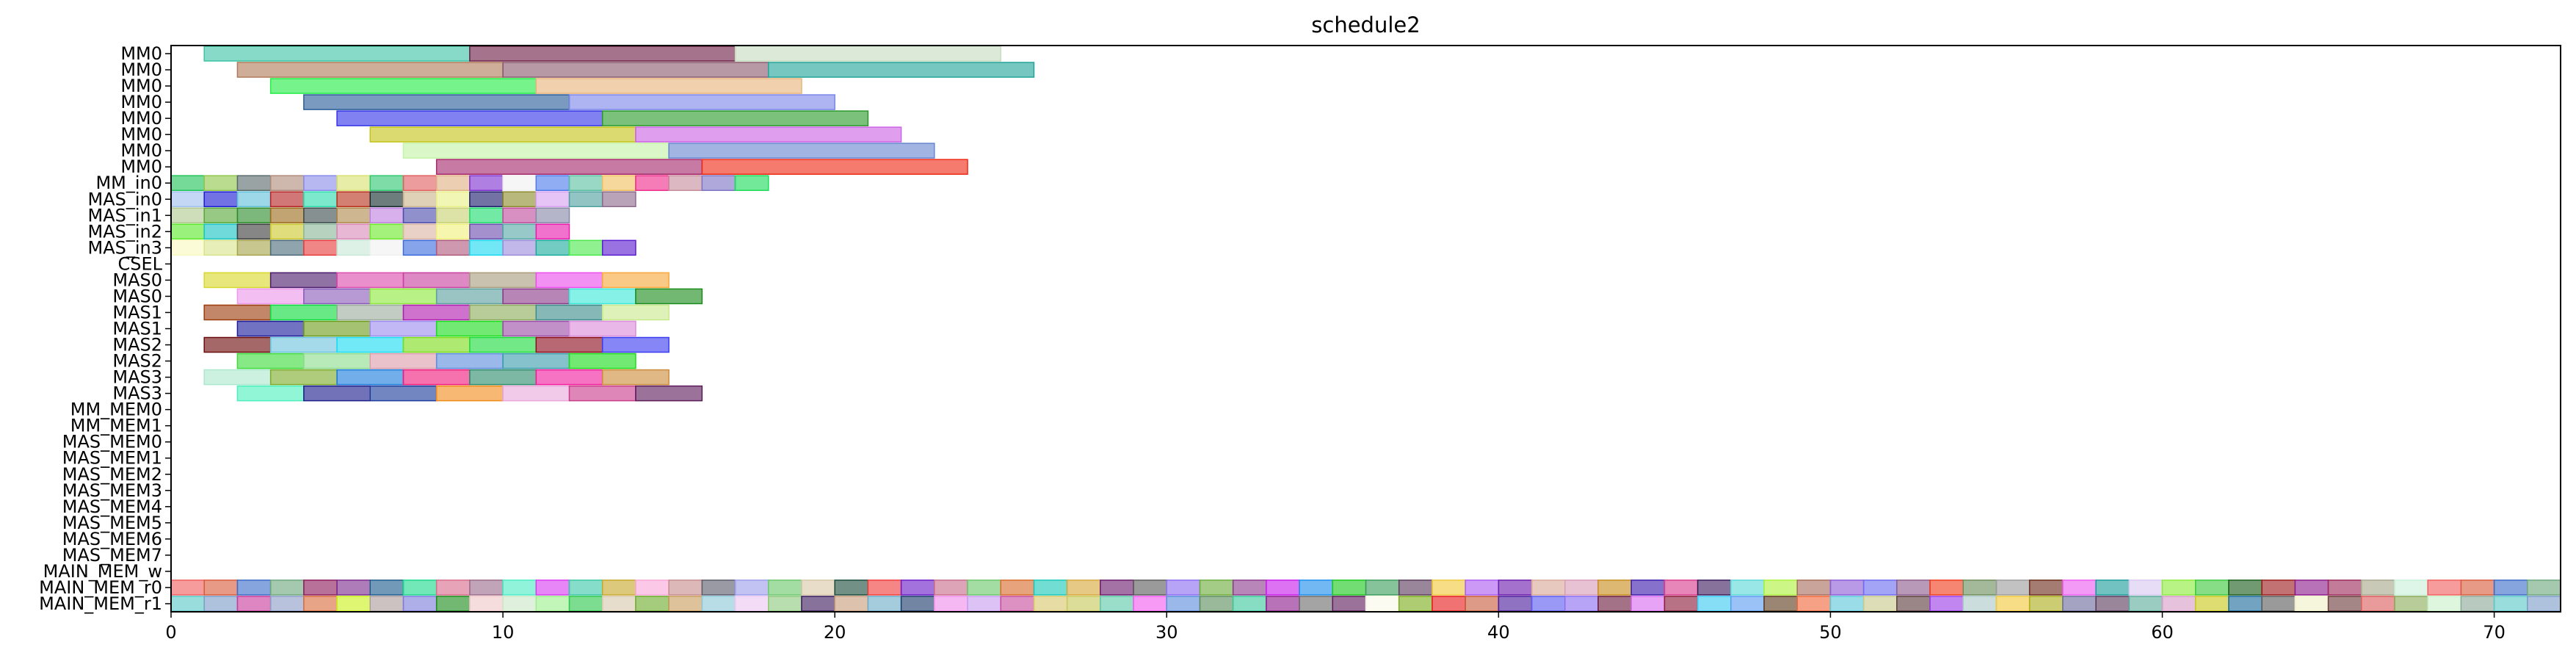 The height and width of the screenshot is (661, 2576). What do you see at coordinates (137, 394) in the screenshot?
I see `y-tick-label: MAS3` at bounding box center [137, 394].